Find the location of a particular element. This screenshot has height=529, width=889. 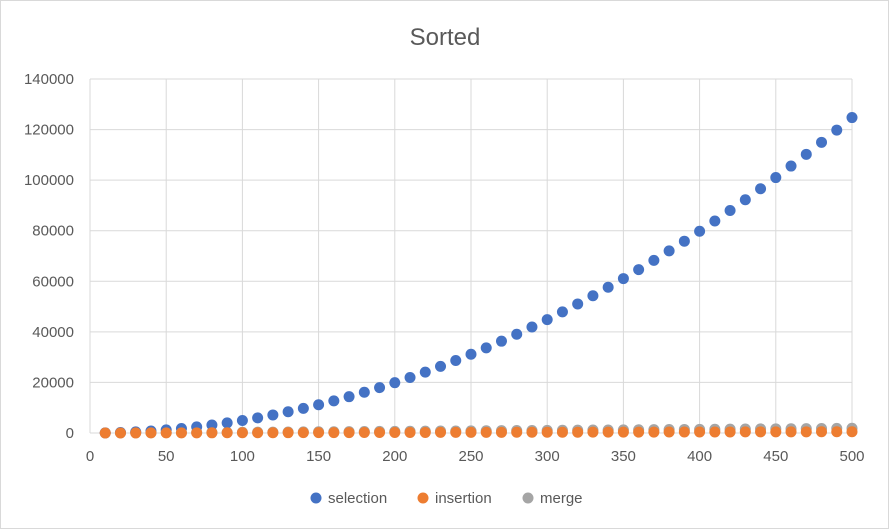

y-tick-label: 100000 is located at coordinates (49, 180).